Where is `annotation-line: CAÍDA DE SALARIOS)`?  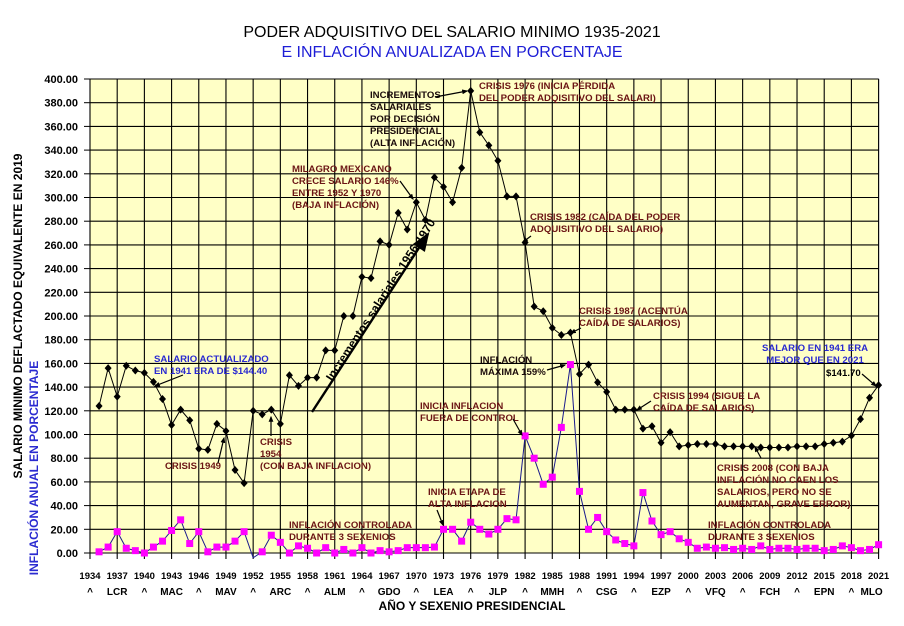 annotation-line: CAÍDA DE SALARIOS) is located at coordinates (703, 408).